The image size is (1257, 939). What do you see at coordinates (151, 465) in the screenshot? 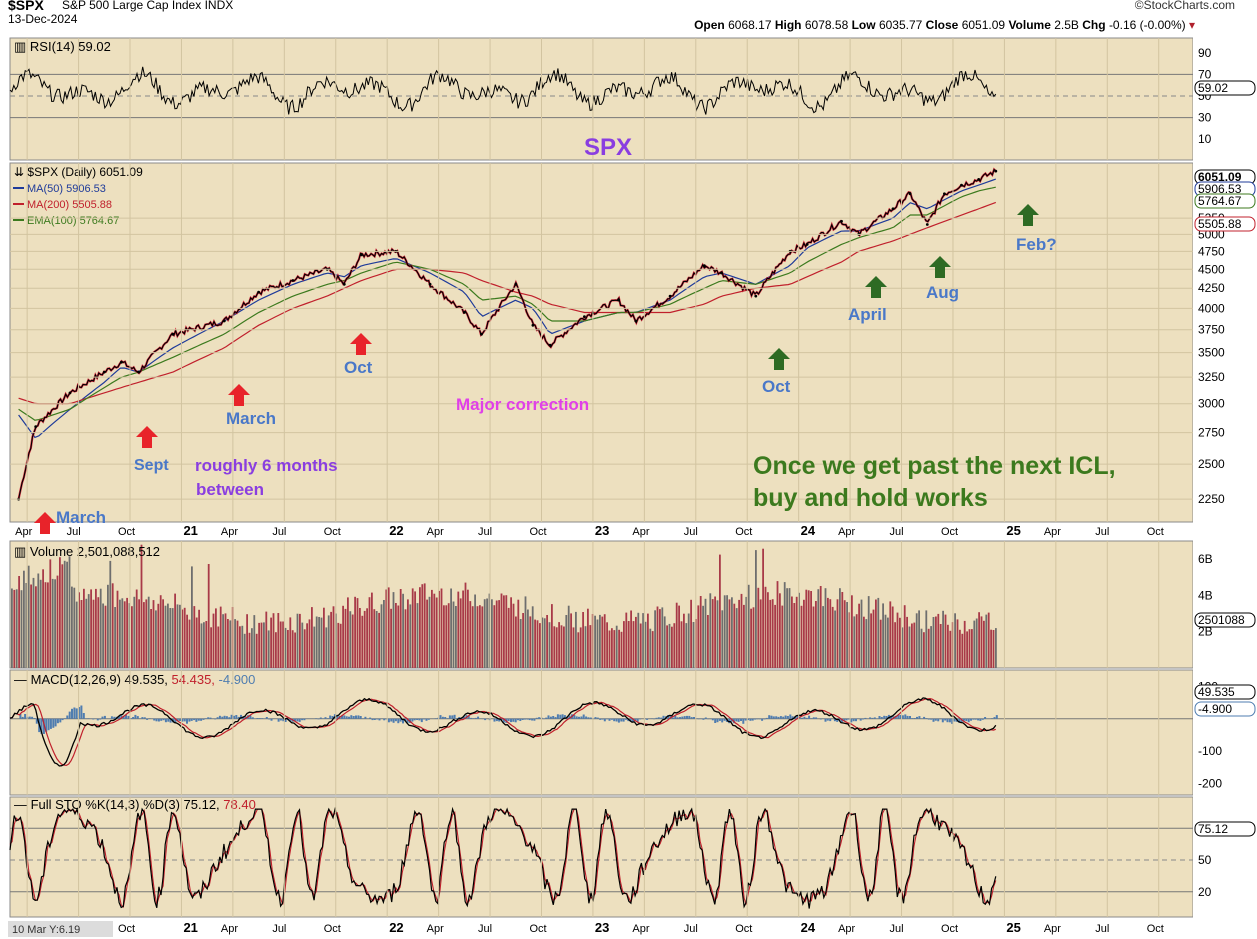
I see `label-sept: Sept` at bounding box center [151, 465].